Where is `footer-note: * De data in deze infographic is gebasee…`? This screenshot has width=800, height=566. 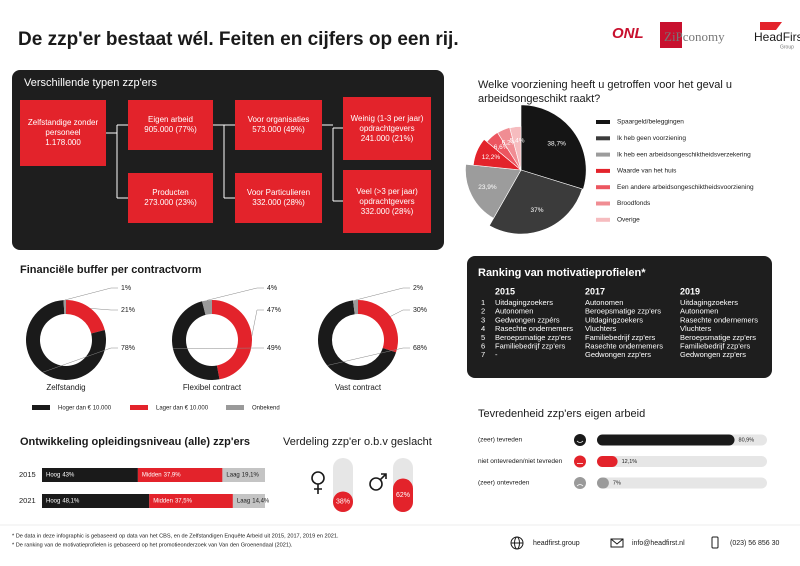
footer-note: * De data in deze infographic is gebasee… is located at coordinates (175, 536).